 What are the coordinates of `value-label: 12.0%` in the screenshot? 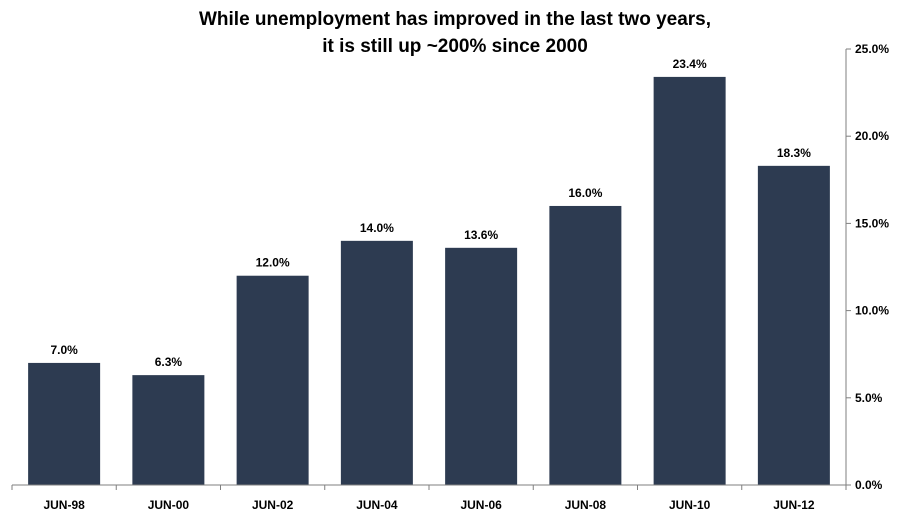 It's located at (273, 263).